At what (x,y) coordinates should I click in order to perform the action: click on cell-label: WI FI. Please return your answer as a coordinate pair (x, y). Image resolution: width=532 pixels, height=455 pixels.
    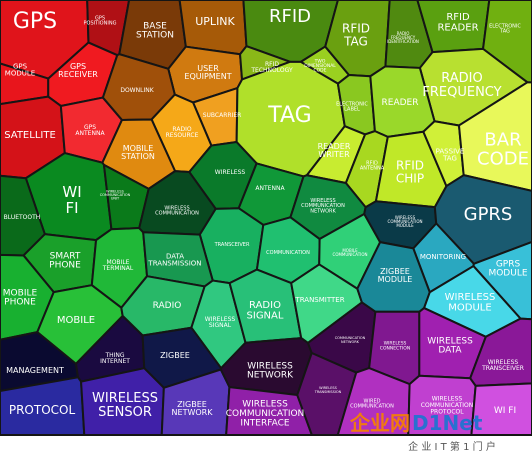
    Looking at the image, I should click on (505, 411).